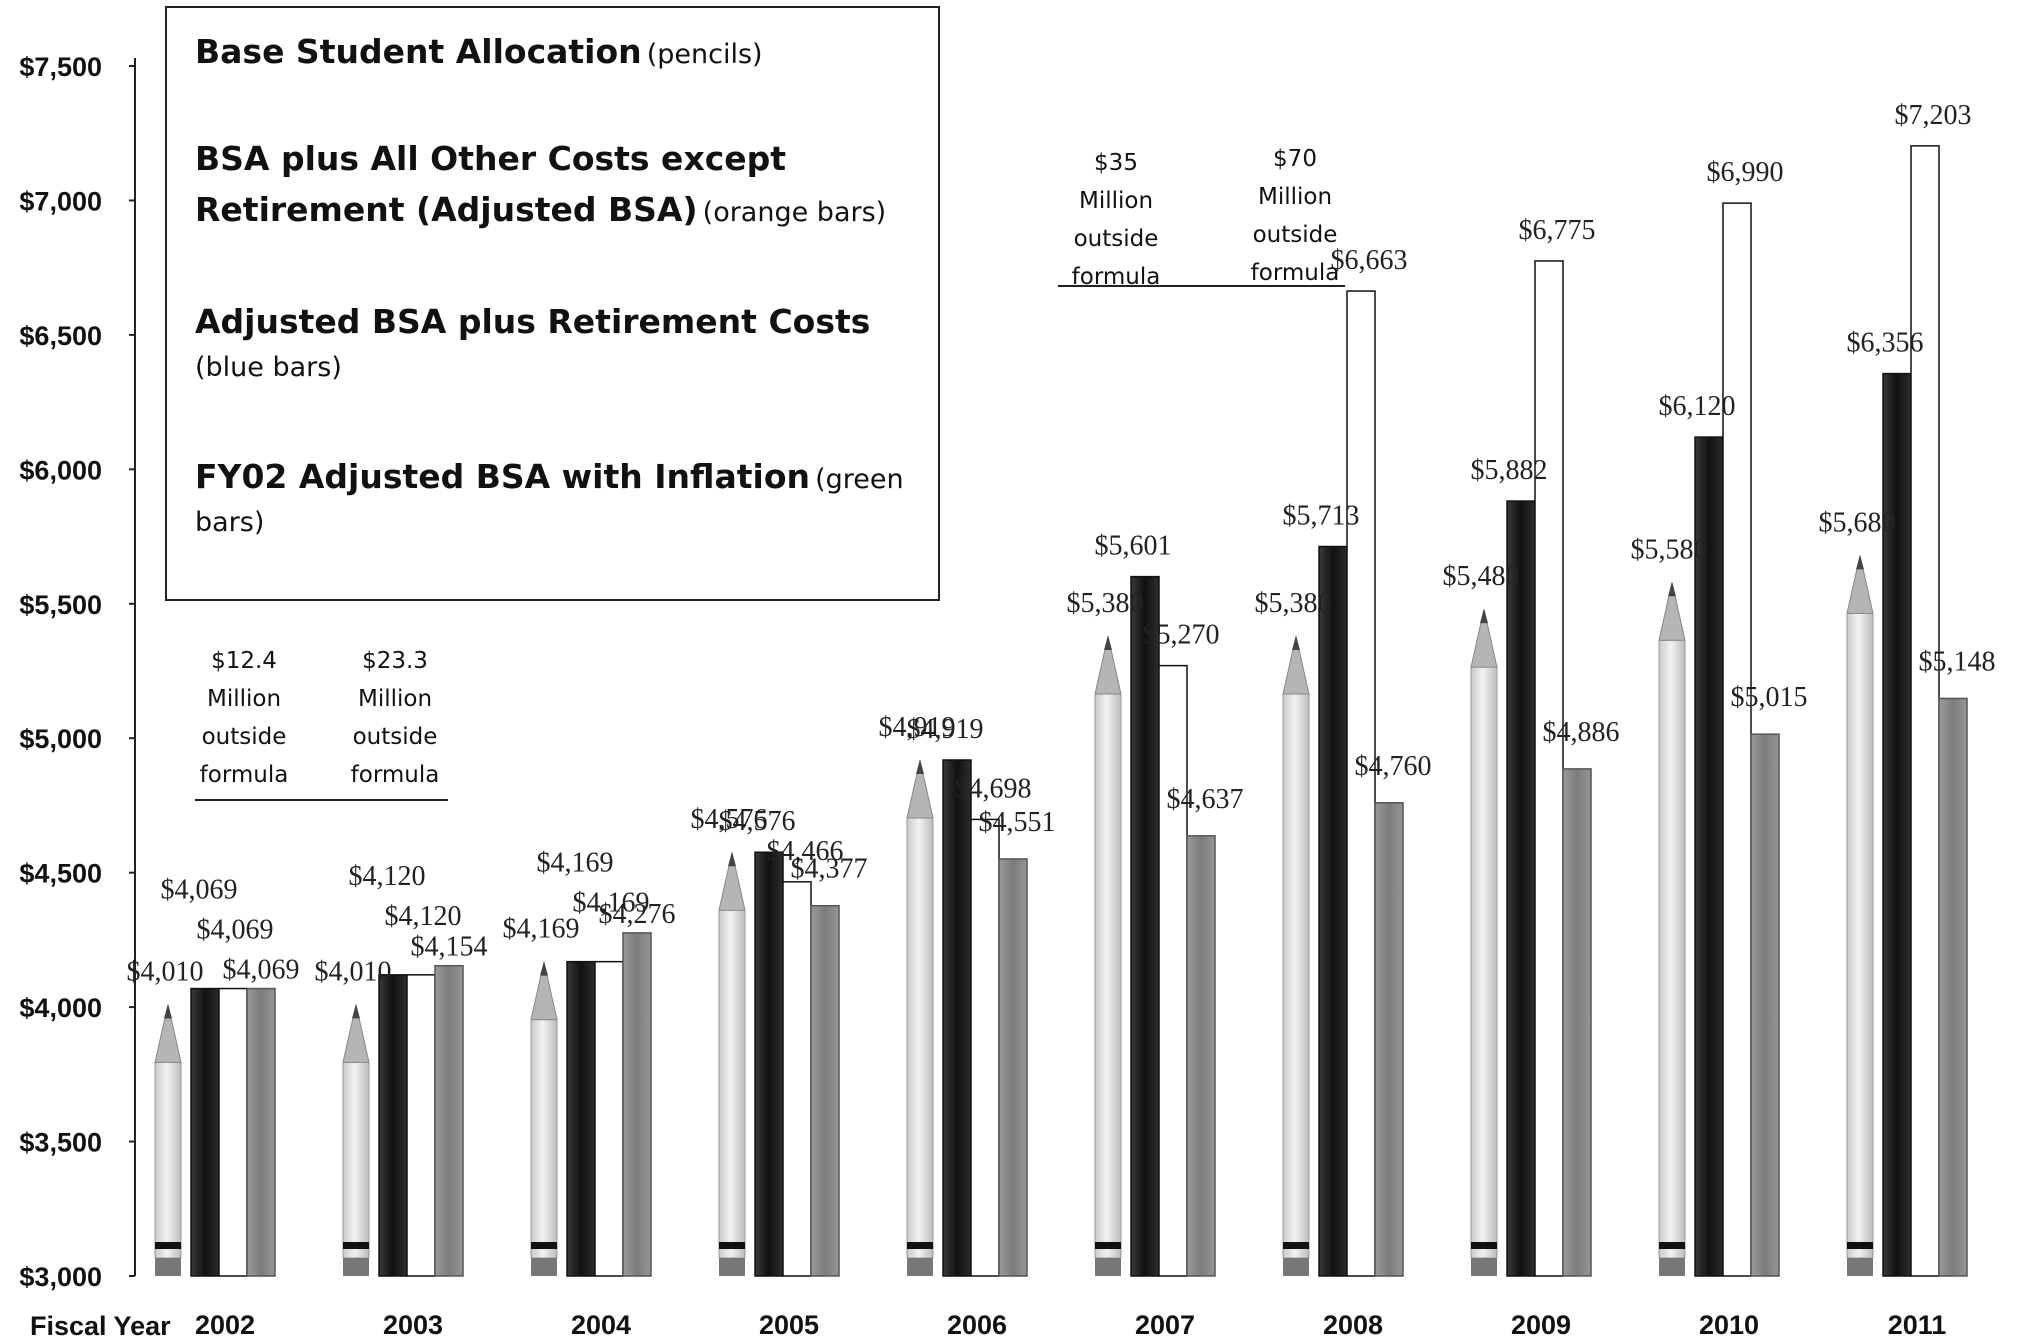 The width and height of the screenshot is (2020, 1341). I want to click on x-tick-label: 2010, so click(1729, 1325).